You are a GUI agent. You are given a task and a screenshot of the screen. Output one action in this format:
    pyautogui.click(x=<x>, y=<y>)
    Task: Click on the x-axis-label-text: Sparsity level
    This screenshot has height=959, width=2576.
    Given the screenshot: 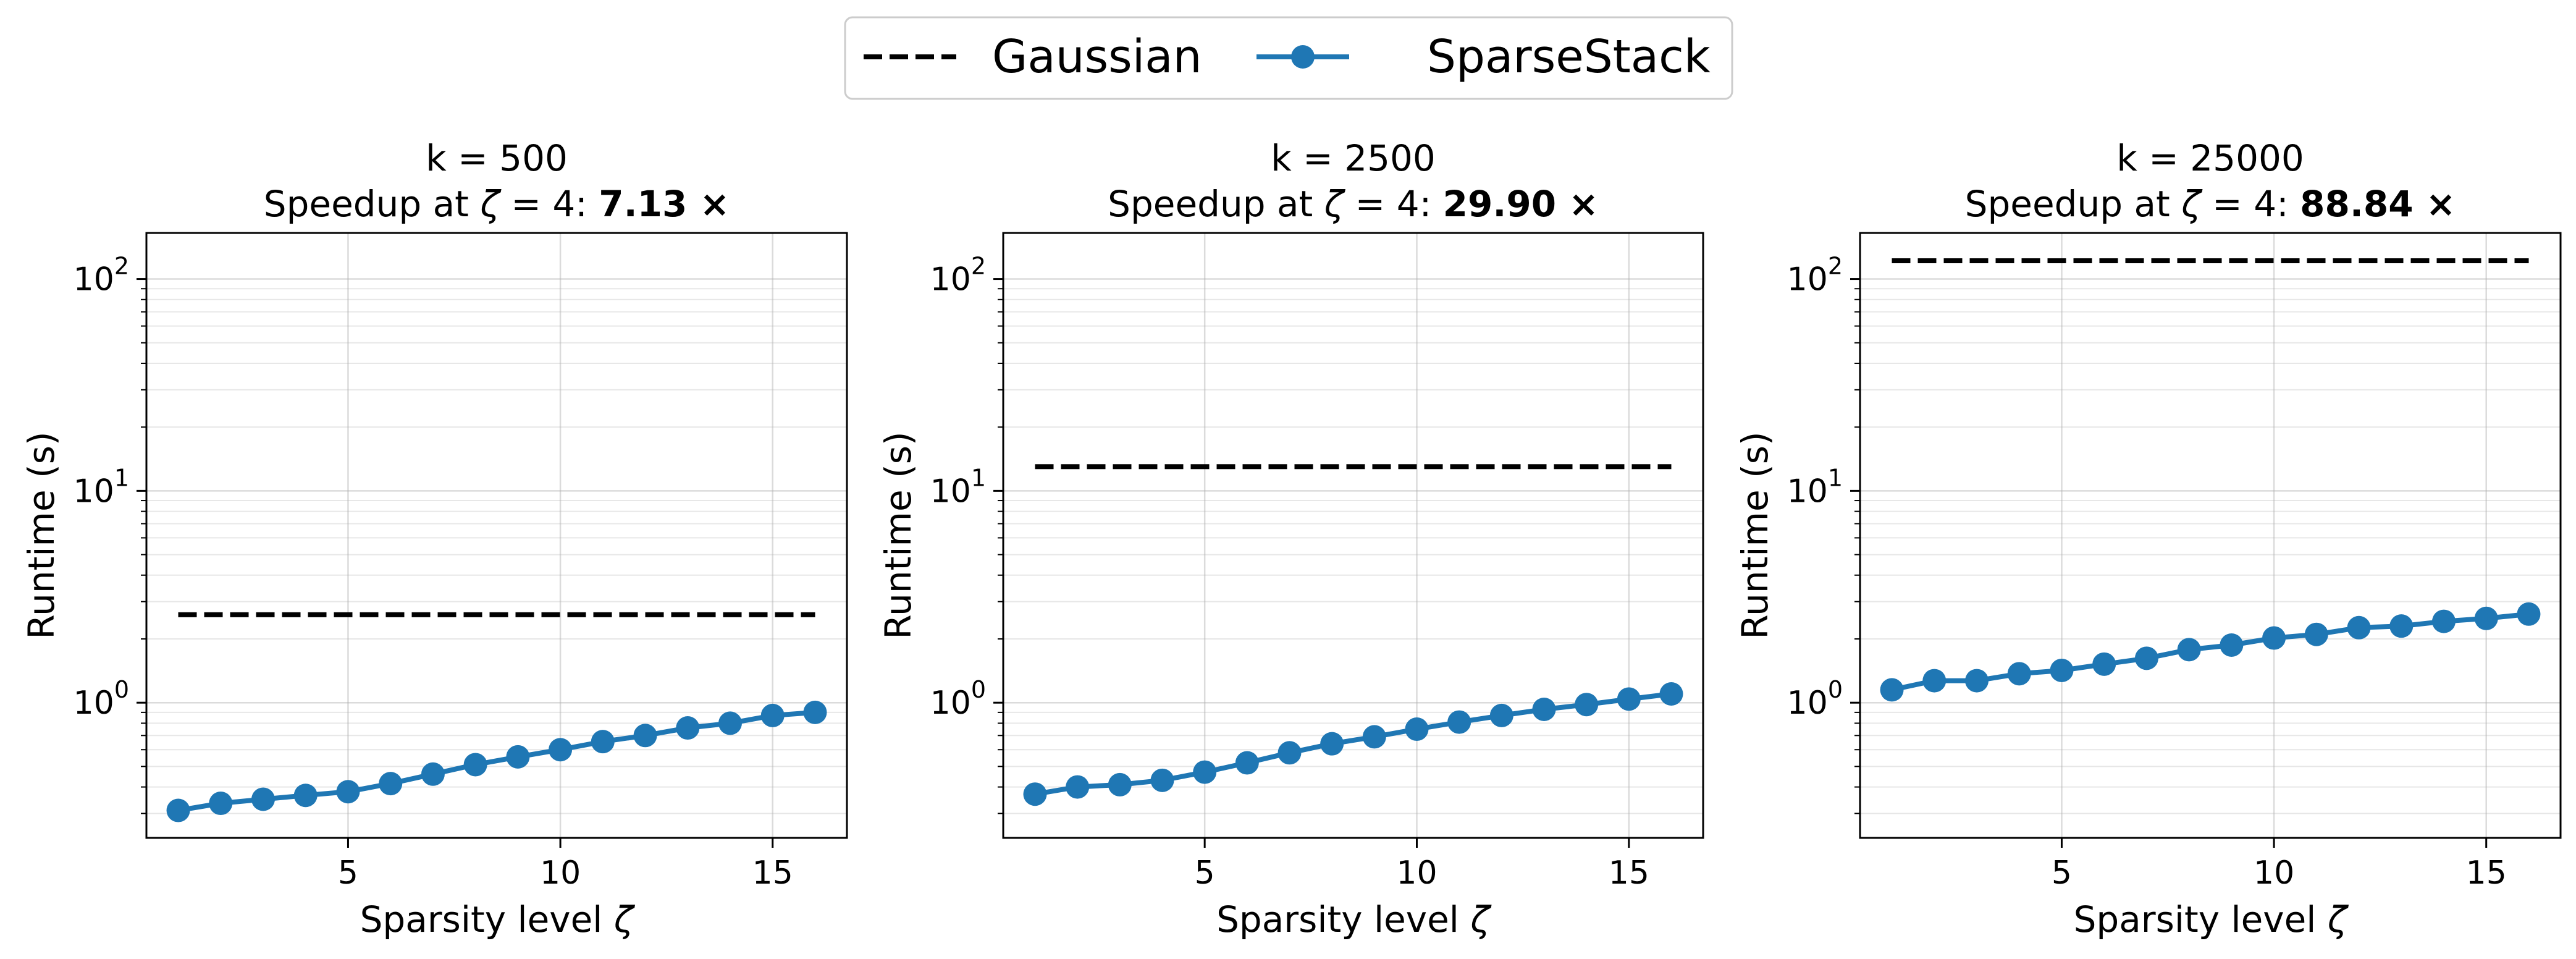 What is the action you would take?
    pyautogui.click(x=487, y=919)
    